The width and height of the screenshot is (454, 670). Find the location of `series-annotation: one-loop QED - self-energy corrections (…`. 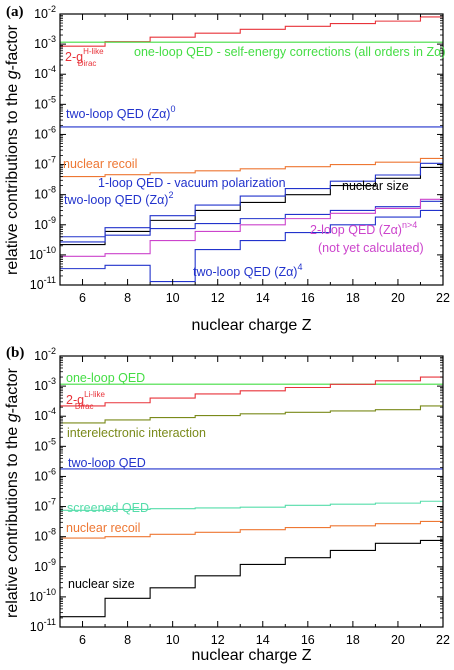

series-annotation: one-loop QED - self-energy corrections (… is located at coordinates (290, 52).